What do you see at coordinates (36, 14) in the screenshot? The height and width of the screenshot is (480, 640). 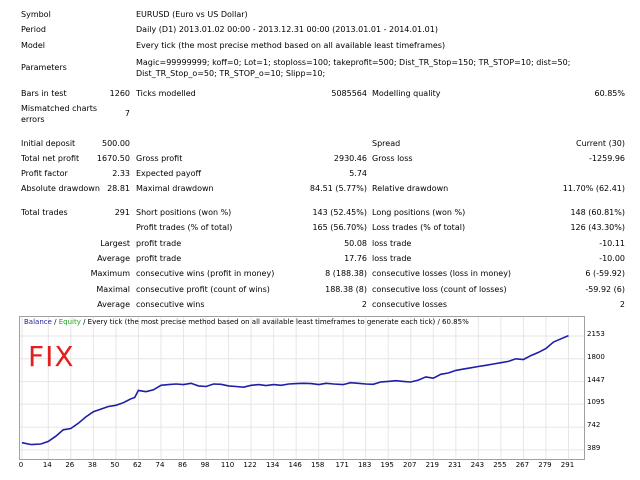 I see `symbol-label: Symbol` at bounding box center [36, 14].